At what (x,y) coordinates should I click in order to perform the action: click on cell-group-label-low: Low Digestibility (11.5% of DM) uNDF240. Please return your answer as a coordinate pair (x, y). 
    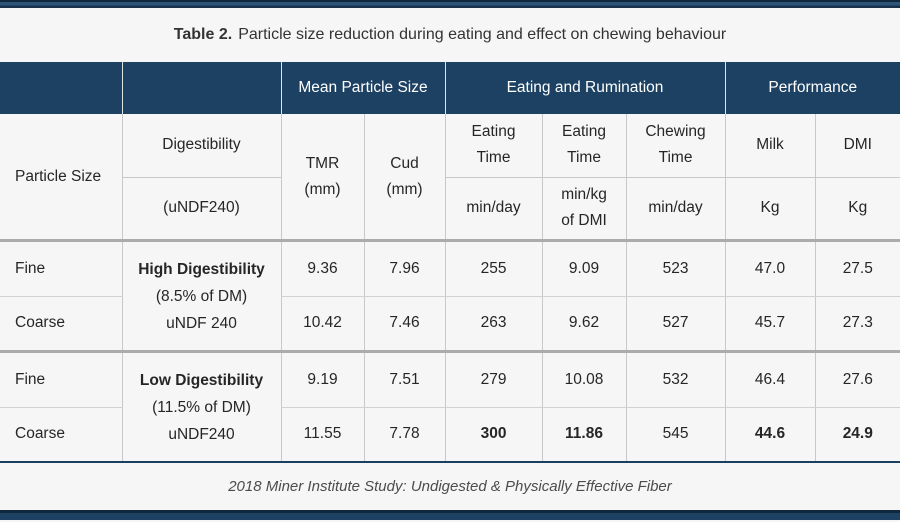
    Looking at the image, I should click on (201, 407).